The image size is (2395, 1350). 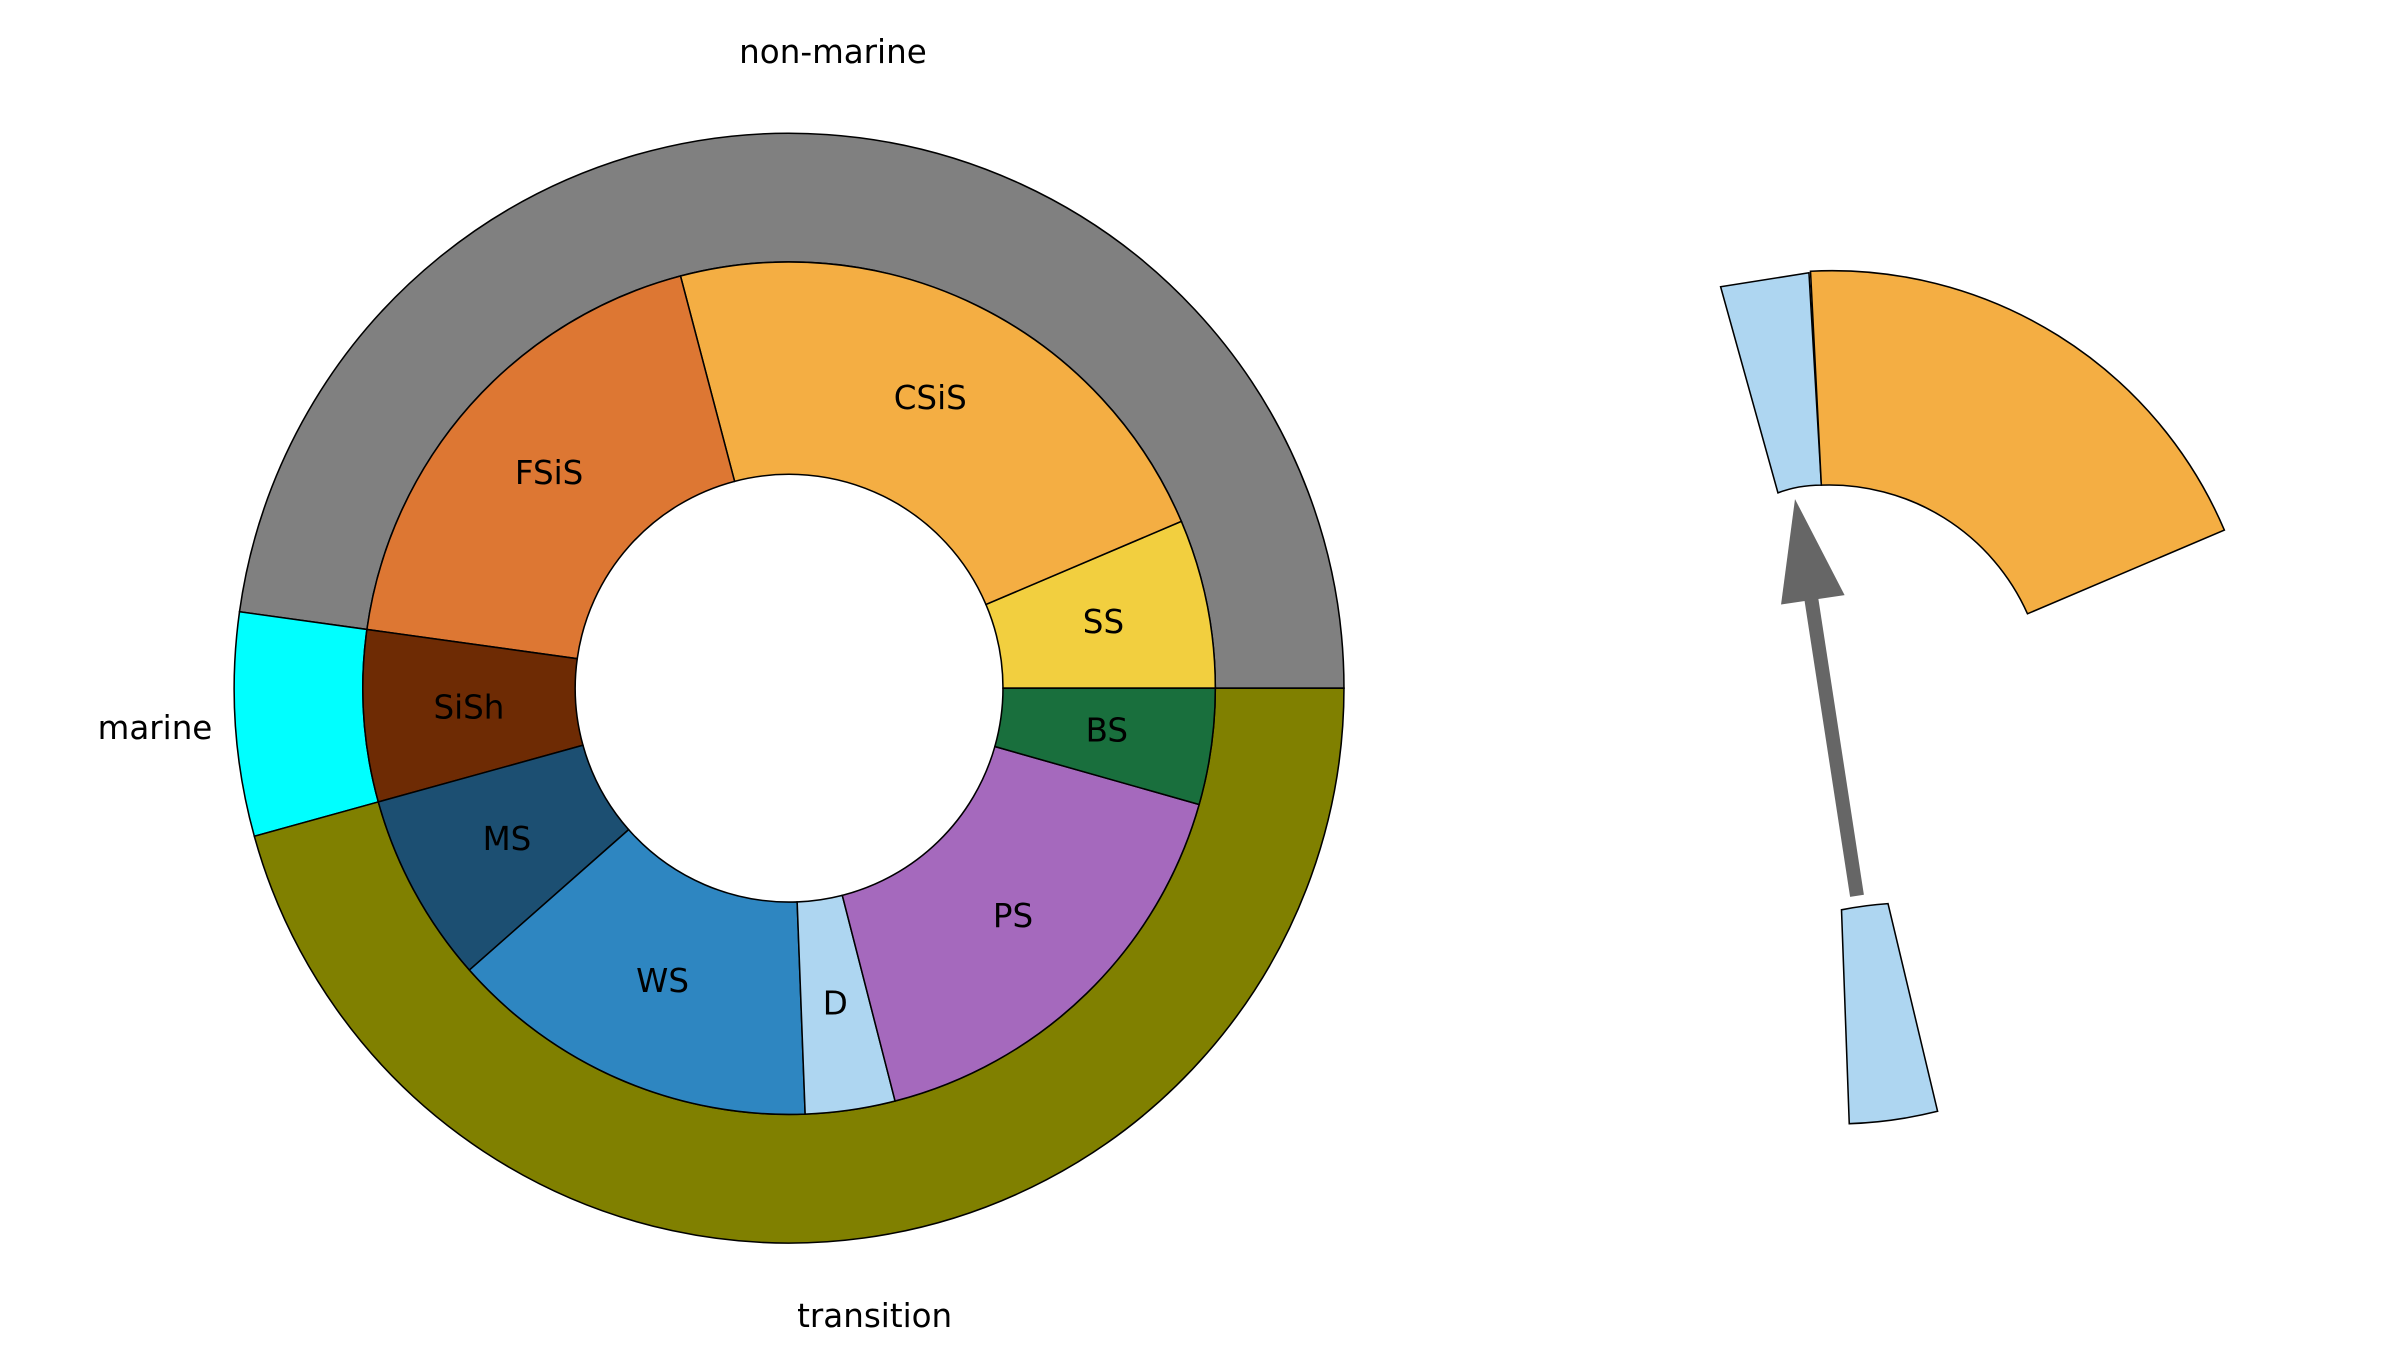 What do you see at coordinates (549, 473) in the screenshot?
I see `inner-label: FSiS` at bounding box center [549, 473].